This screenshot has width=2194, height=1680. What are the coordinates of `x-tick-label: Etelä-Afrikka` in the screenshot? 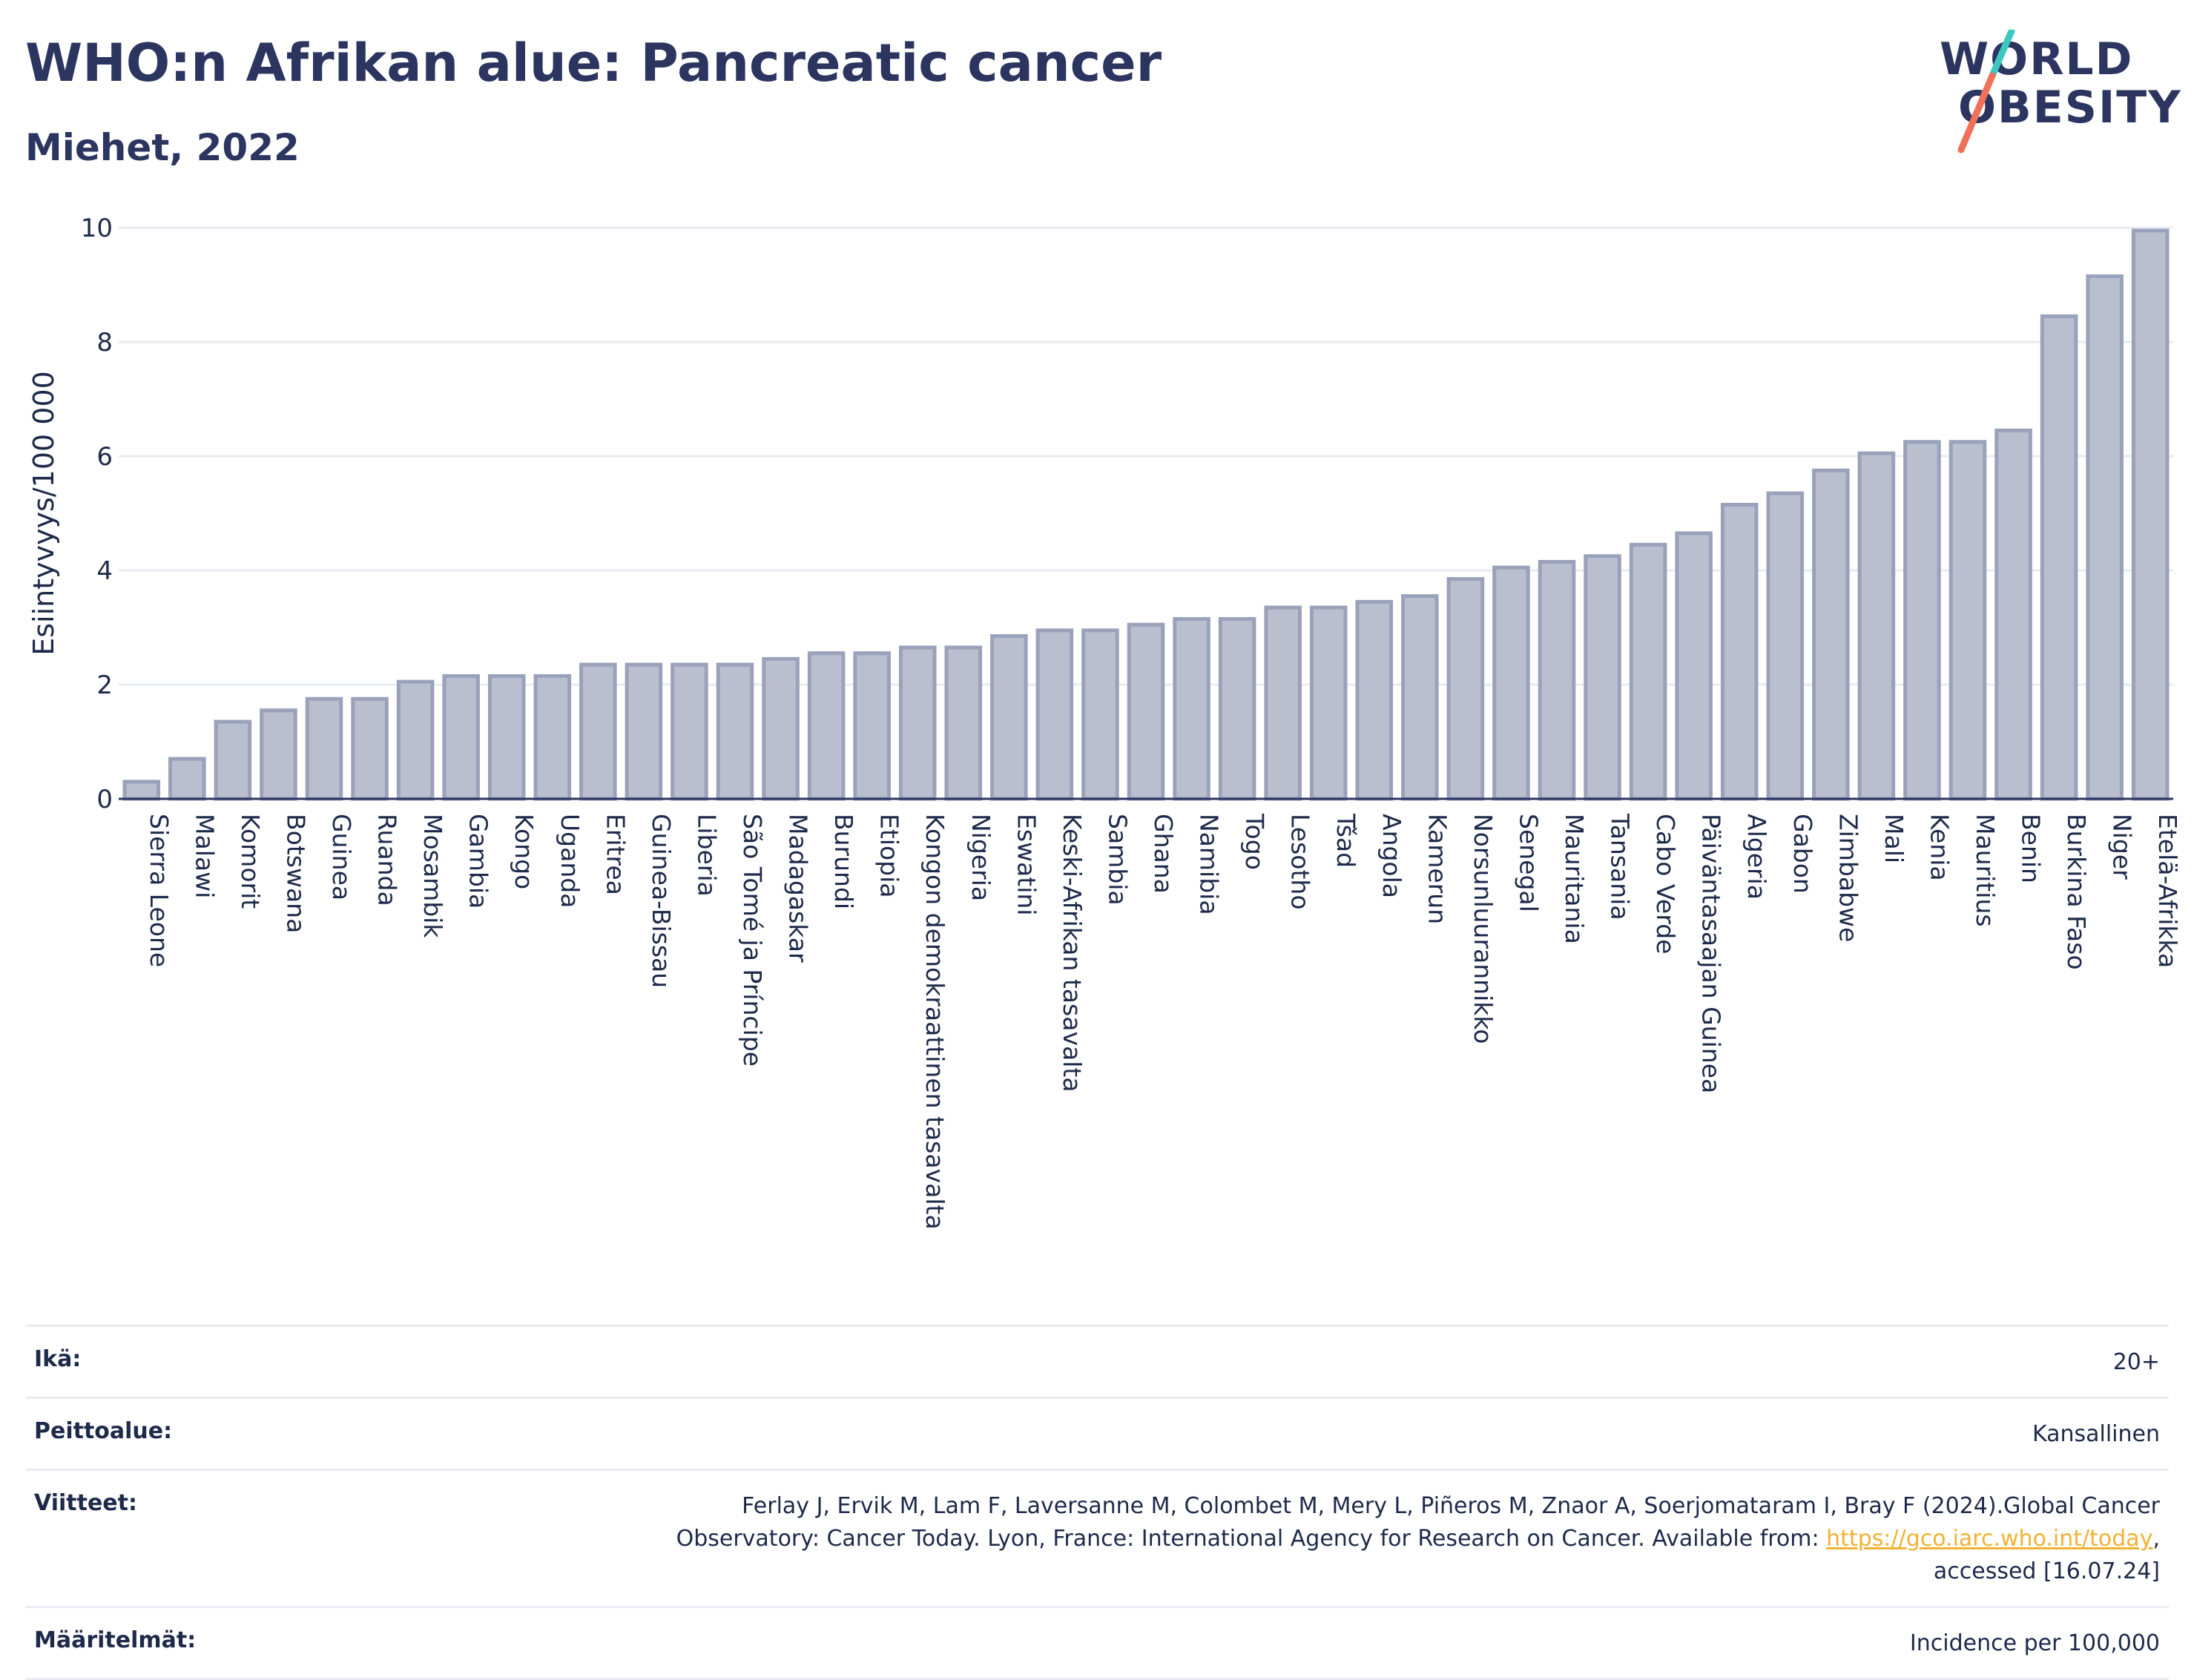 It's located at (2167, 891).